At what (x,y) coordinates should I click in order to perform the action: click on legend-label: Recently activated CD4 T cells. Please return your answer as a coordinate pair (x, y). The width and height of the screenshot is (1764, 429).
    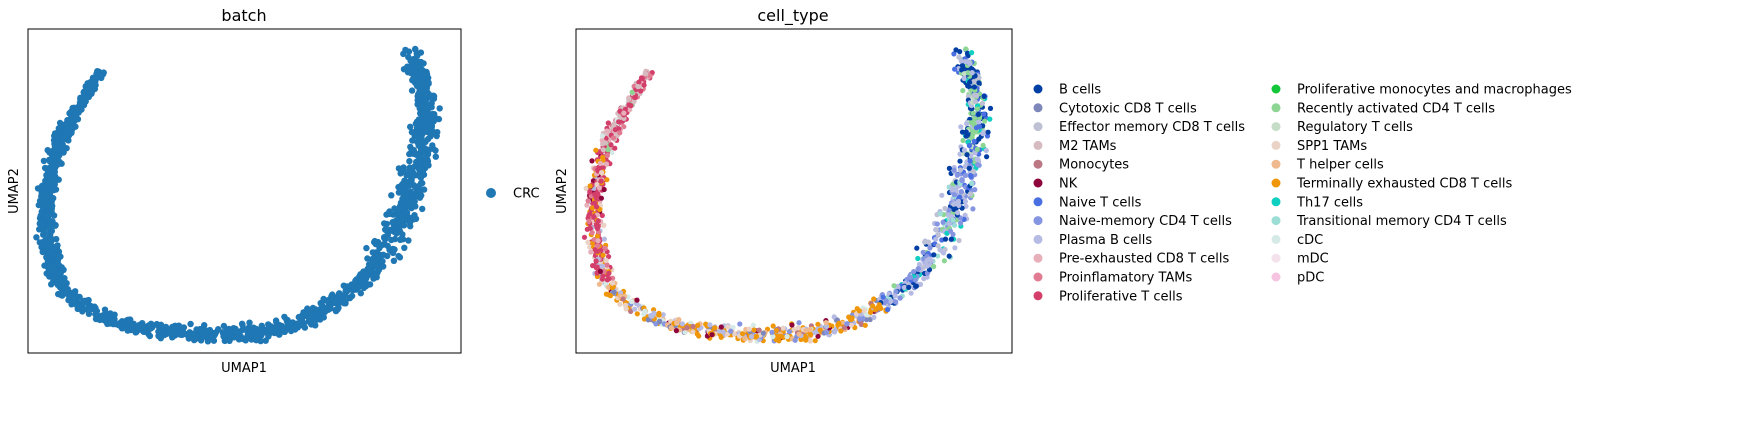
    Looking at the image, I should click on (1396, 108).